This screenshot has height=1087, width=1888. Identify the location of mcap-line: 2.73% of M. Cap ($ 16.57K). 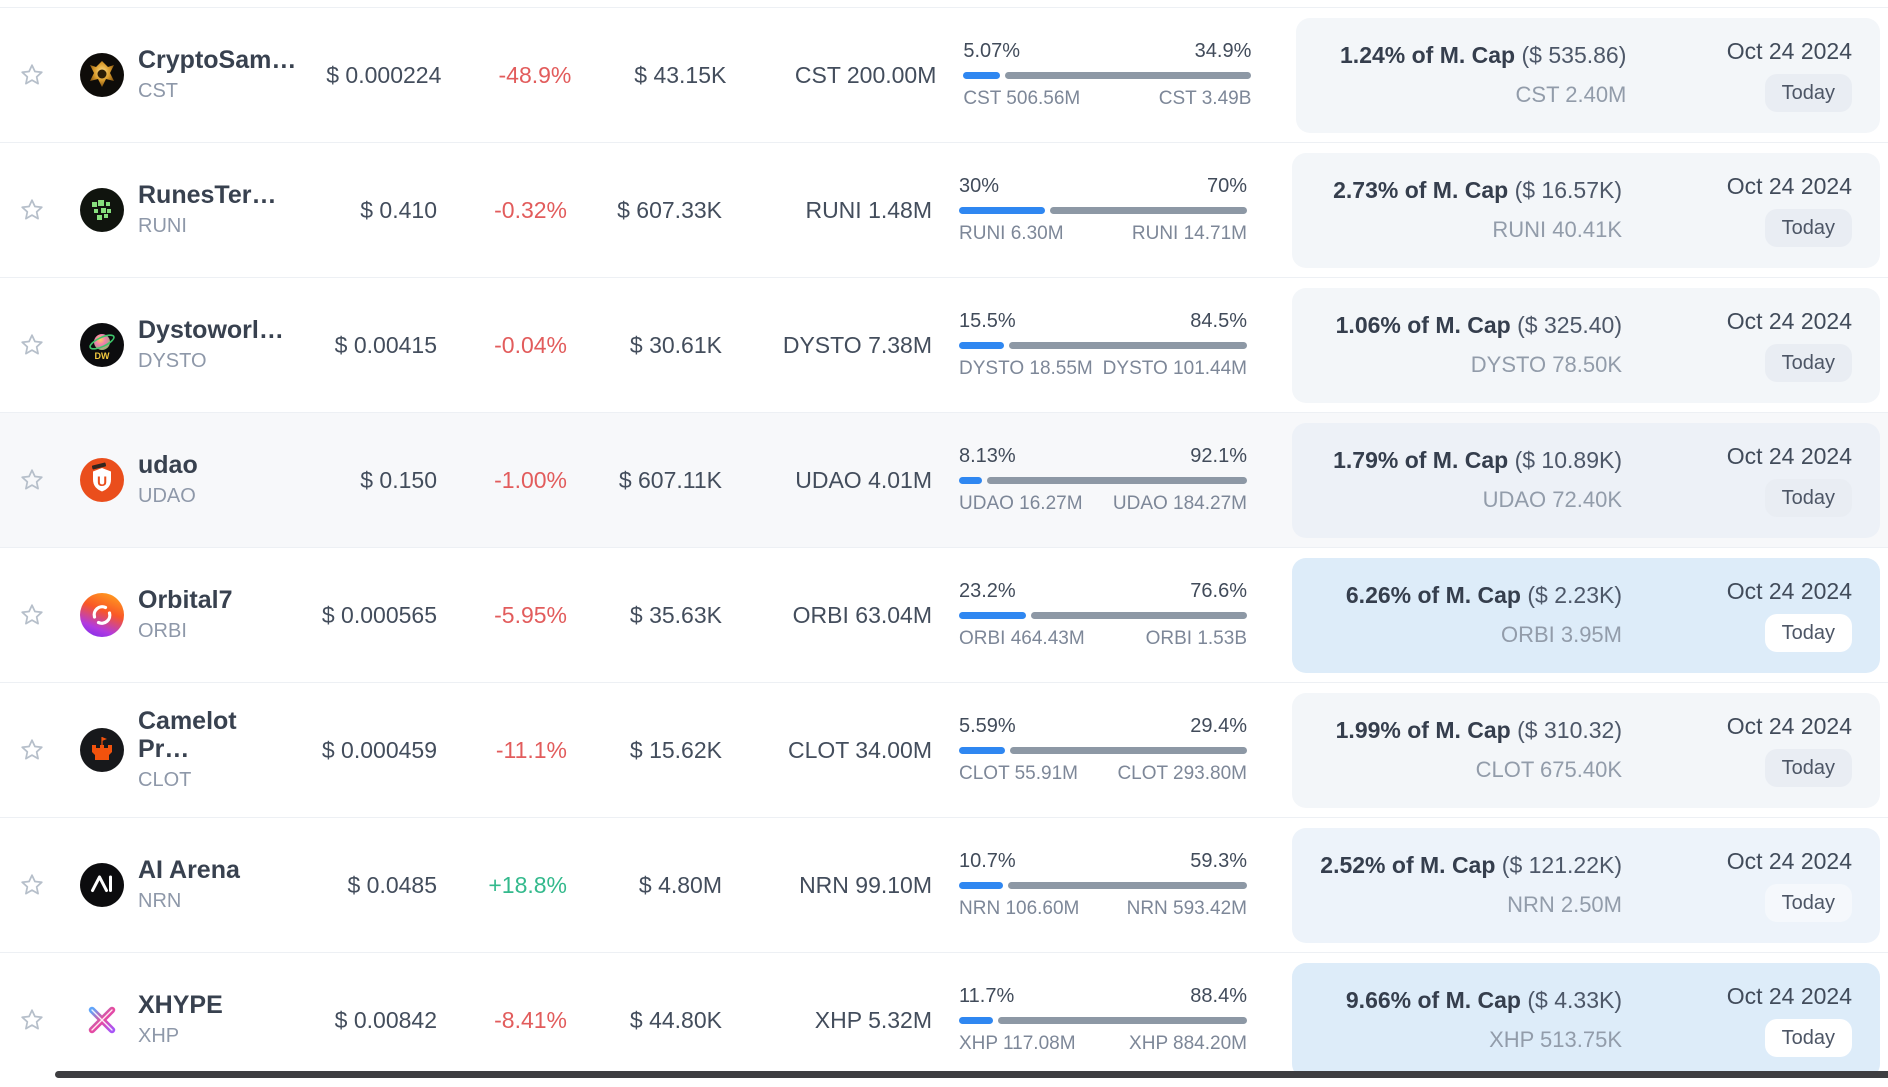
(1477, 190).